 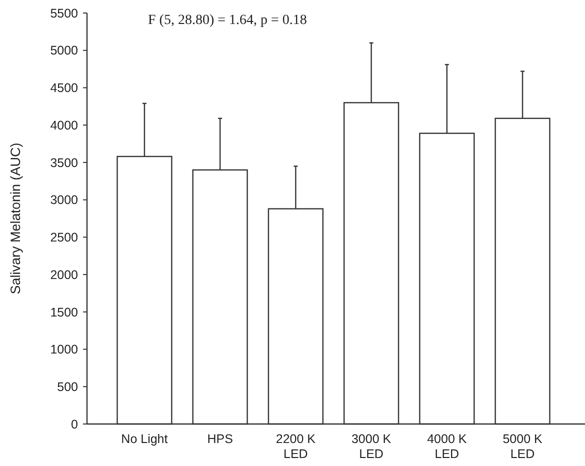 I want to click on y-tick-label: 2500, so click(x=64, y=237).